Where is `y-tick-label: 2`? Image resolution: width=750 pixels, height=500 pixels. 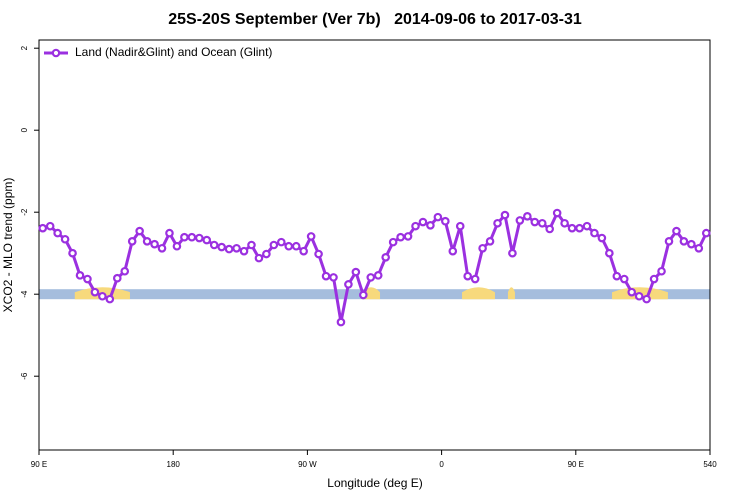
y-tick-label: 2 is located at coordinates (24, 47).